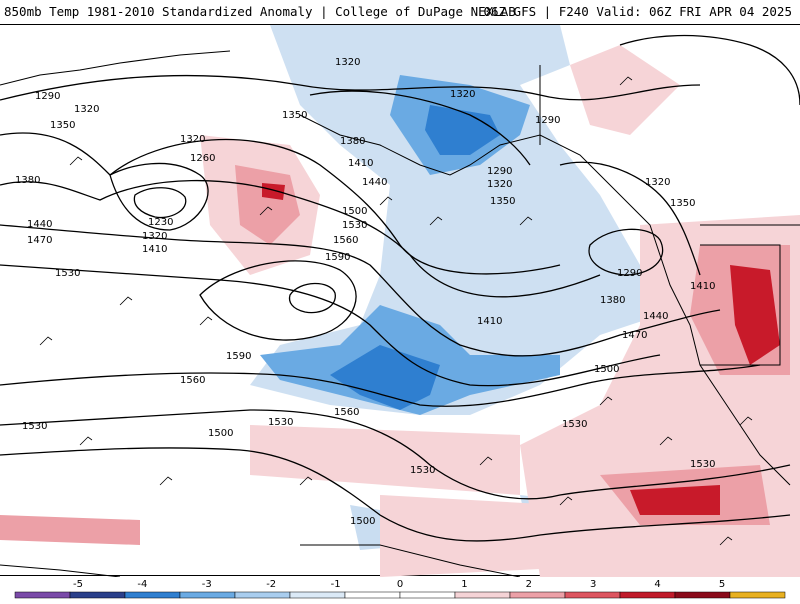  What do you see at coordinates (755, 315) in the screenshot?
I see `warm-anomaly-east-peak` at bounding box center [755, 315].